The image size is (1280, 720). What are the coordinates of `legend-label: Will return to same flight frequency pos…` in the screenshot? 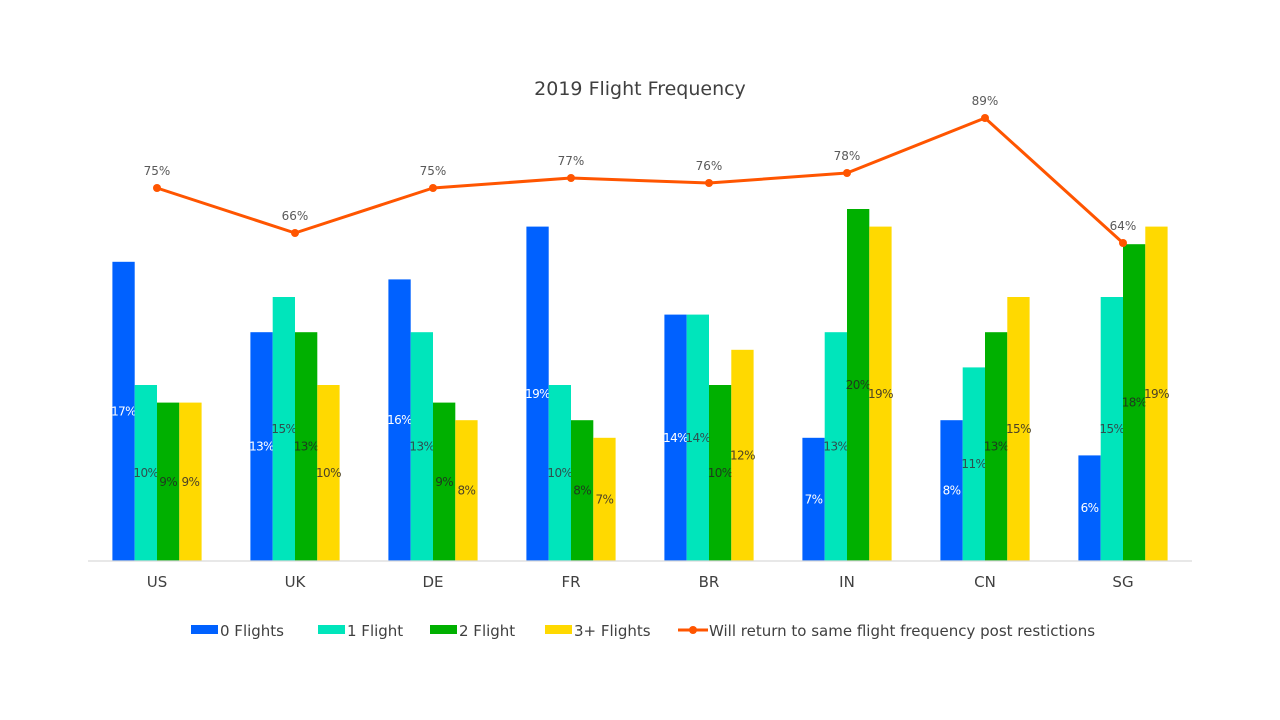 It's located at (902, 631).